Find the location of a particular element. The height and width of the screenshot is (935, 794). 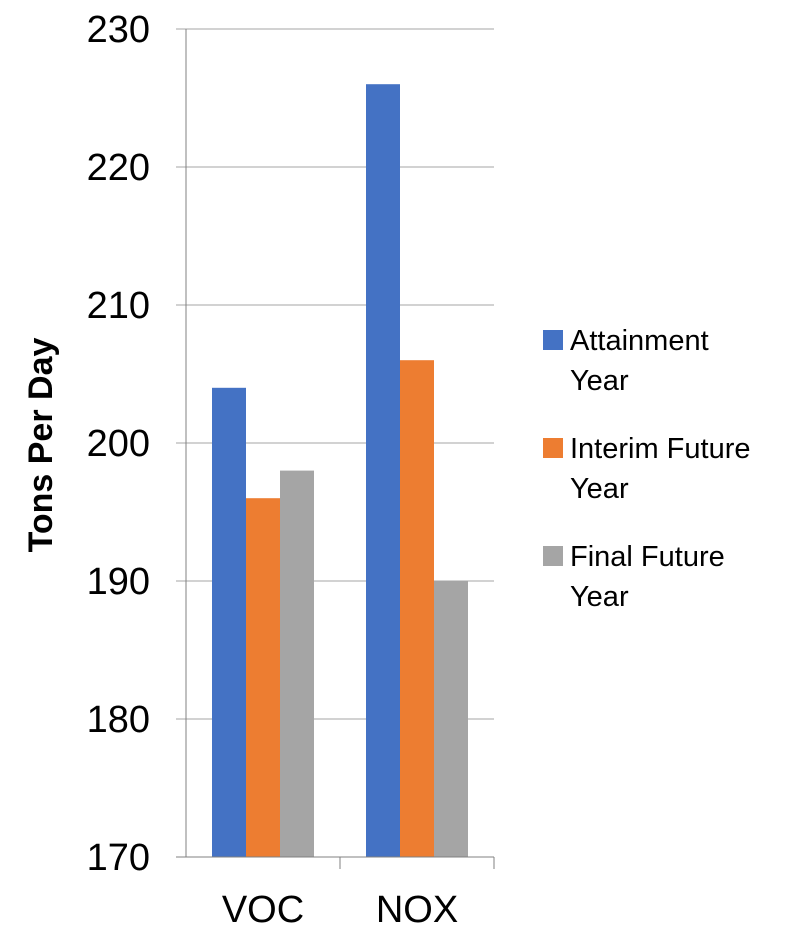

bar-nox-attainment-year is located at coordinates (383, 470).